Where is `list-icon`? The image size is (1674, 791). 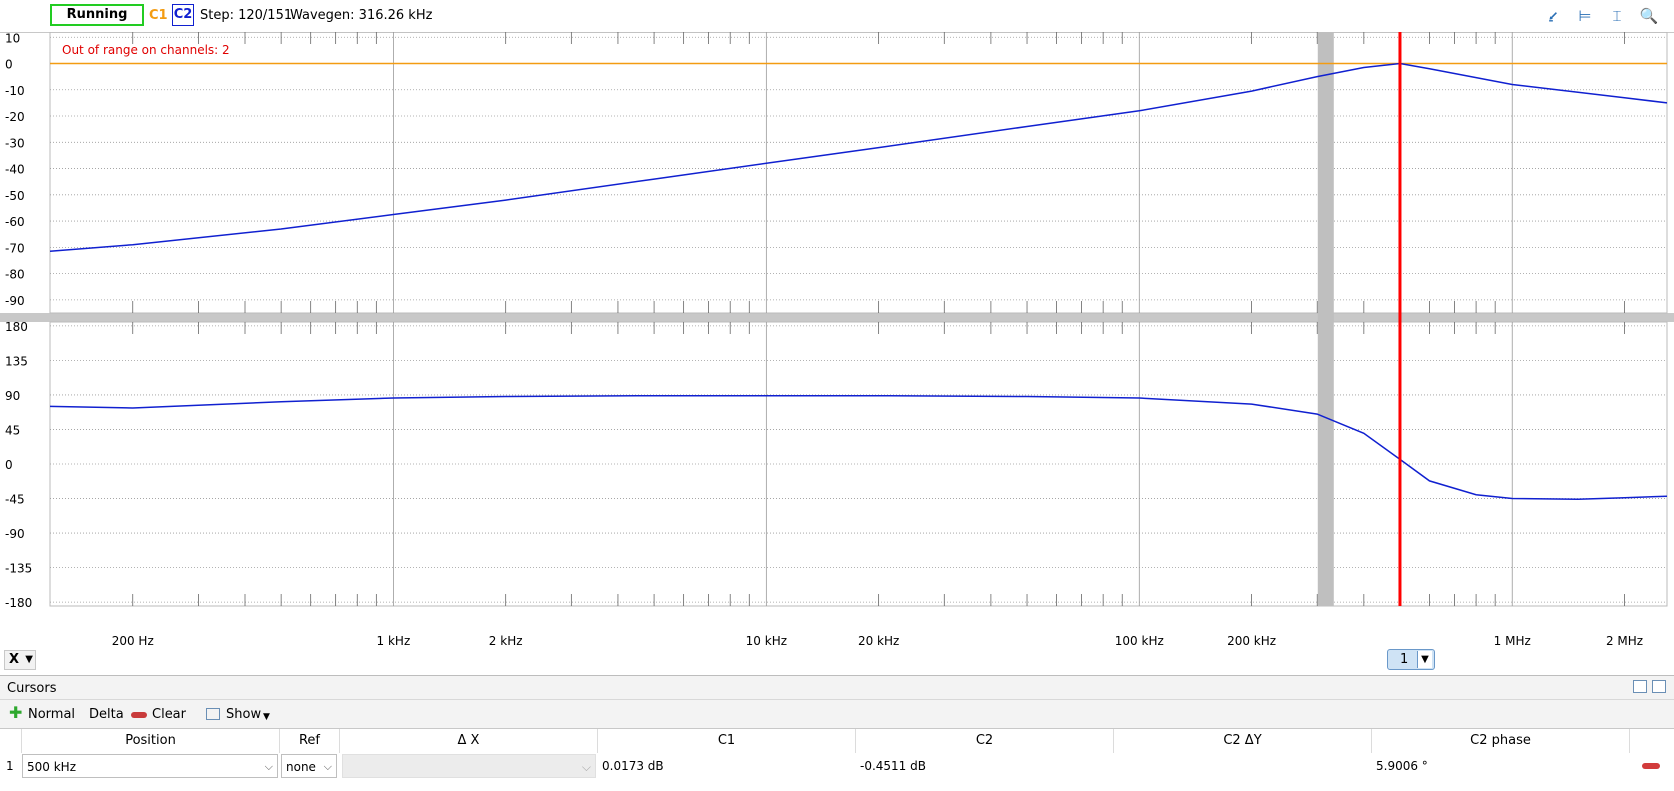
list-icon is located at coordinates (213, 714).